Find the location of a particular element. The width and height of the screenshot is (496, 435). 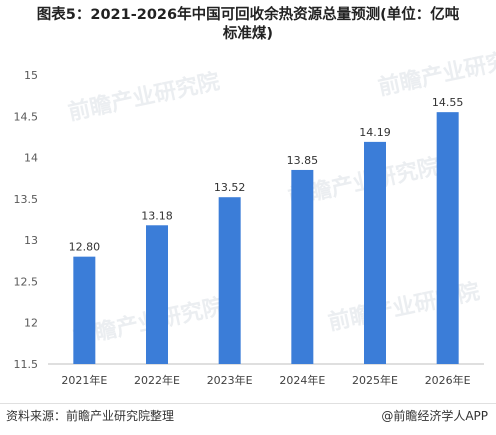

x-tick-label: 2025年E is located at coordinates (375, 380).